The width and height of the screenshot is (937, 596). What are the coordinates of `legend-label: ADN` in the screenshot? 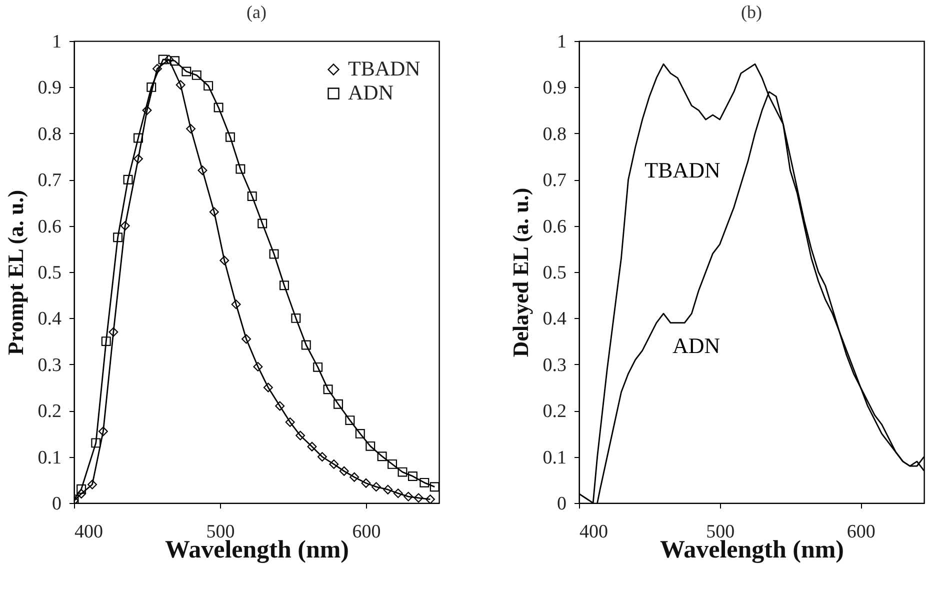 It's located at (371, 92).